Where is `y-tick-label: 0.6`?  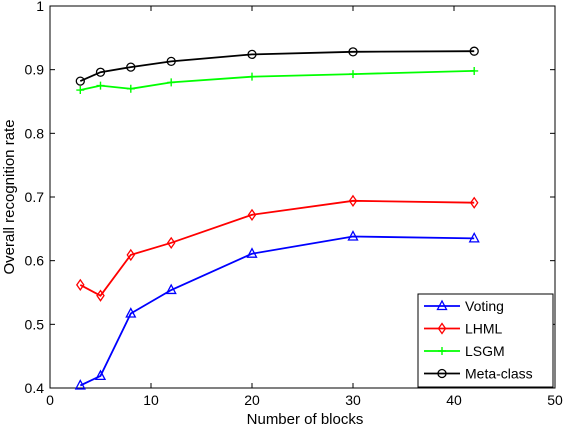
y-tick-label: 0.6 is located at coordinates (35, 261).